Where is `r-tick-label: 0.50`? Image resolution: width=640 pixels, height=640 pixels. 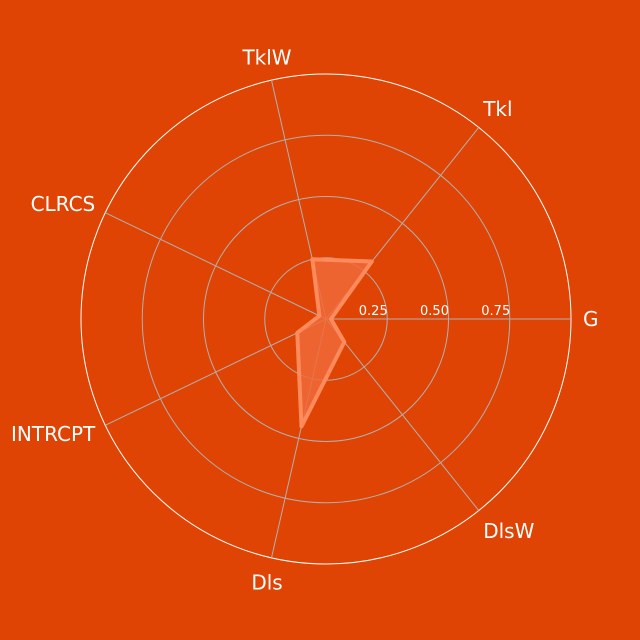 r-tick-label: 0.50 is located at coordinates (434, 311).